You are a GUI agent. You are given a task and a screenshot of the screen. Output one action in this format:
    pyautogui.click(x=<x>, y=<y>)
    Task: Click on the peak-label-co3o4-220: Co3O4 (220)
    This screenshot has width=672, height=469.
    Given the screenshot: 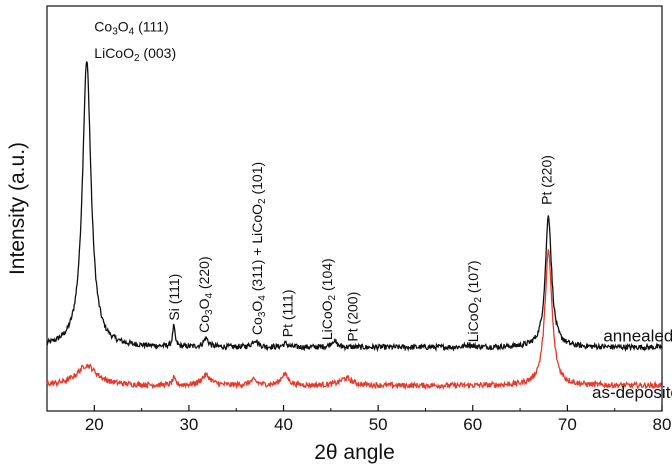 What is the action you would take?
    pyautogui.click(x=205, y=294)
    